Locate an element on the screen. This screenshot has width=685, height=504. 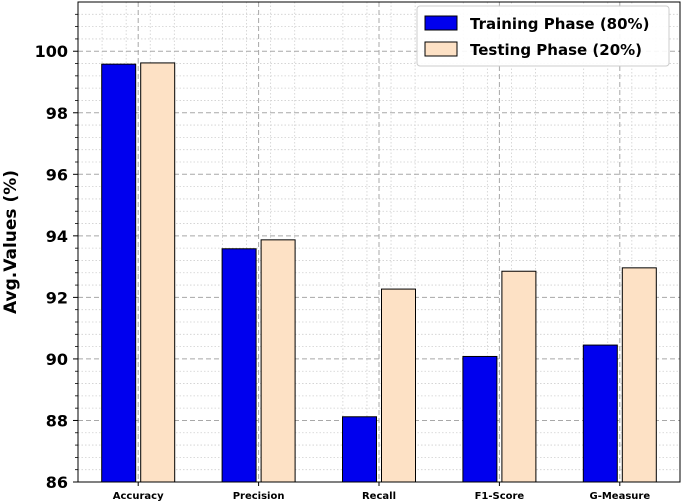
bar-training-precision is located at coordinates (239, 365).